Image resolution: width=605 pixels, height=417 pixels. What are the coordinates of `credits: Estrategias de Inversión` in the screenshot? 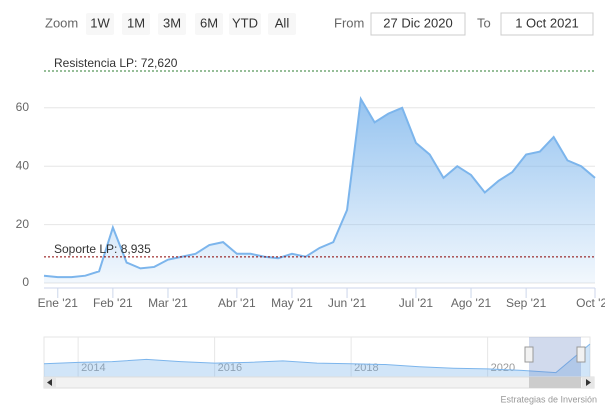 It's located at (548, 399).